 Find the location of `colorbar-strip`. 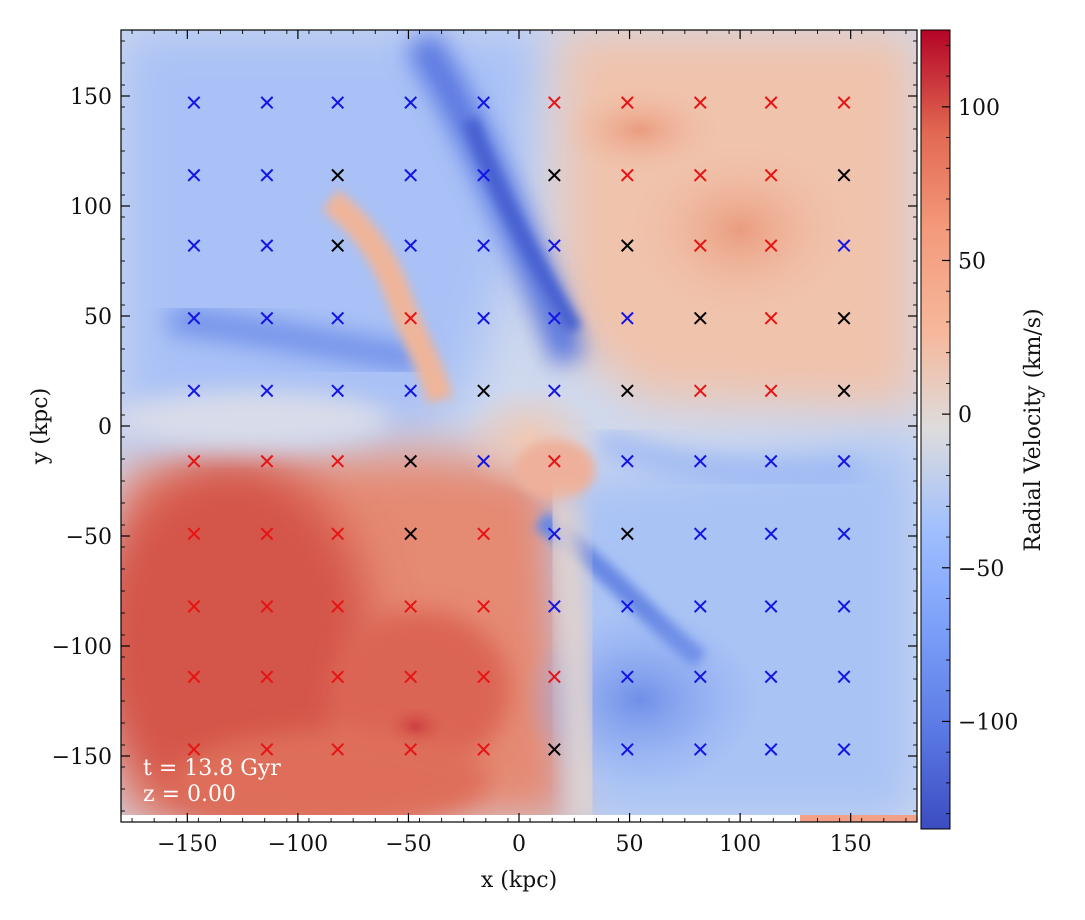

colorbar-strip is located at coordinates (935, 429).